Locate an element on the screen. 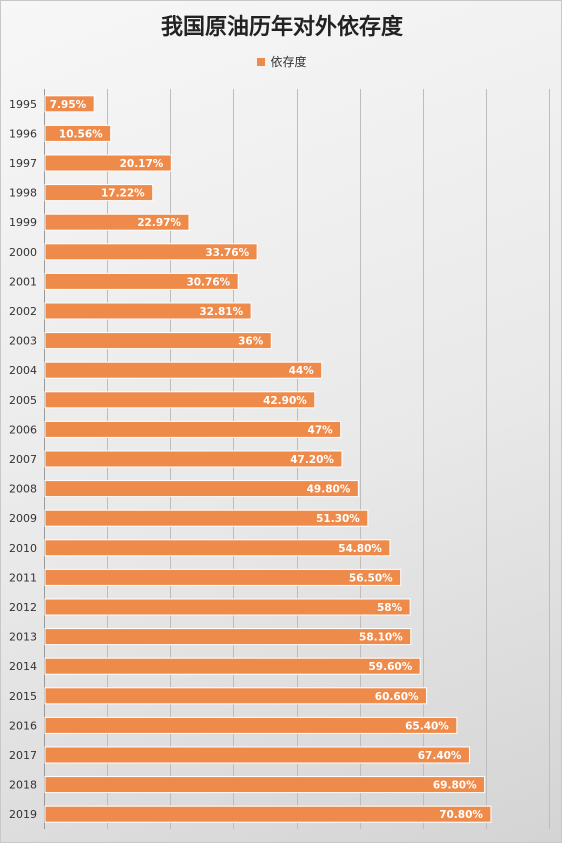 This screenshot has width=562, height=844. data-label: 70.80% is located at coordinates (461, 815).